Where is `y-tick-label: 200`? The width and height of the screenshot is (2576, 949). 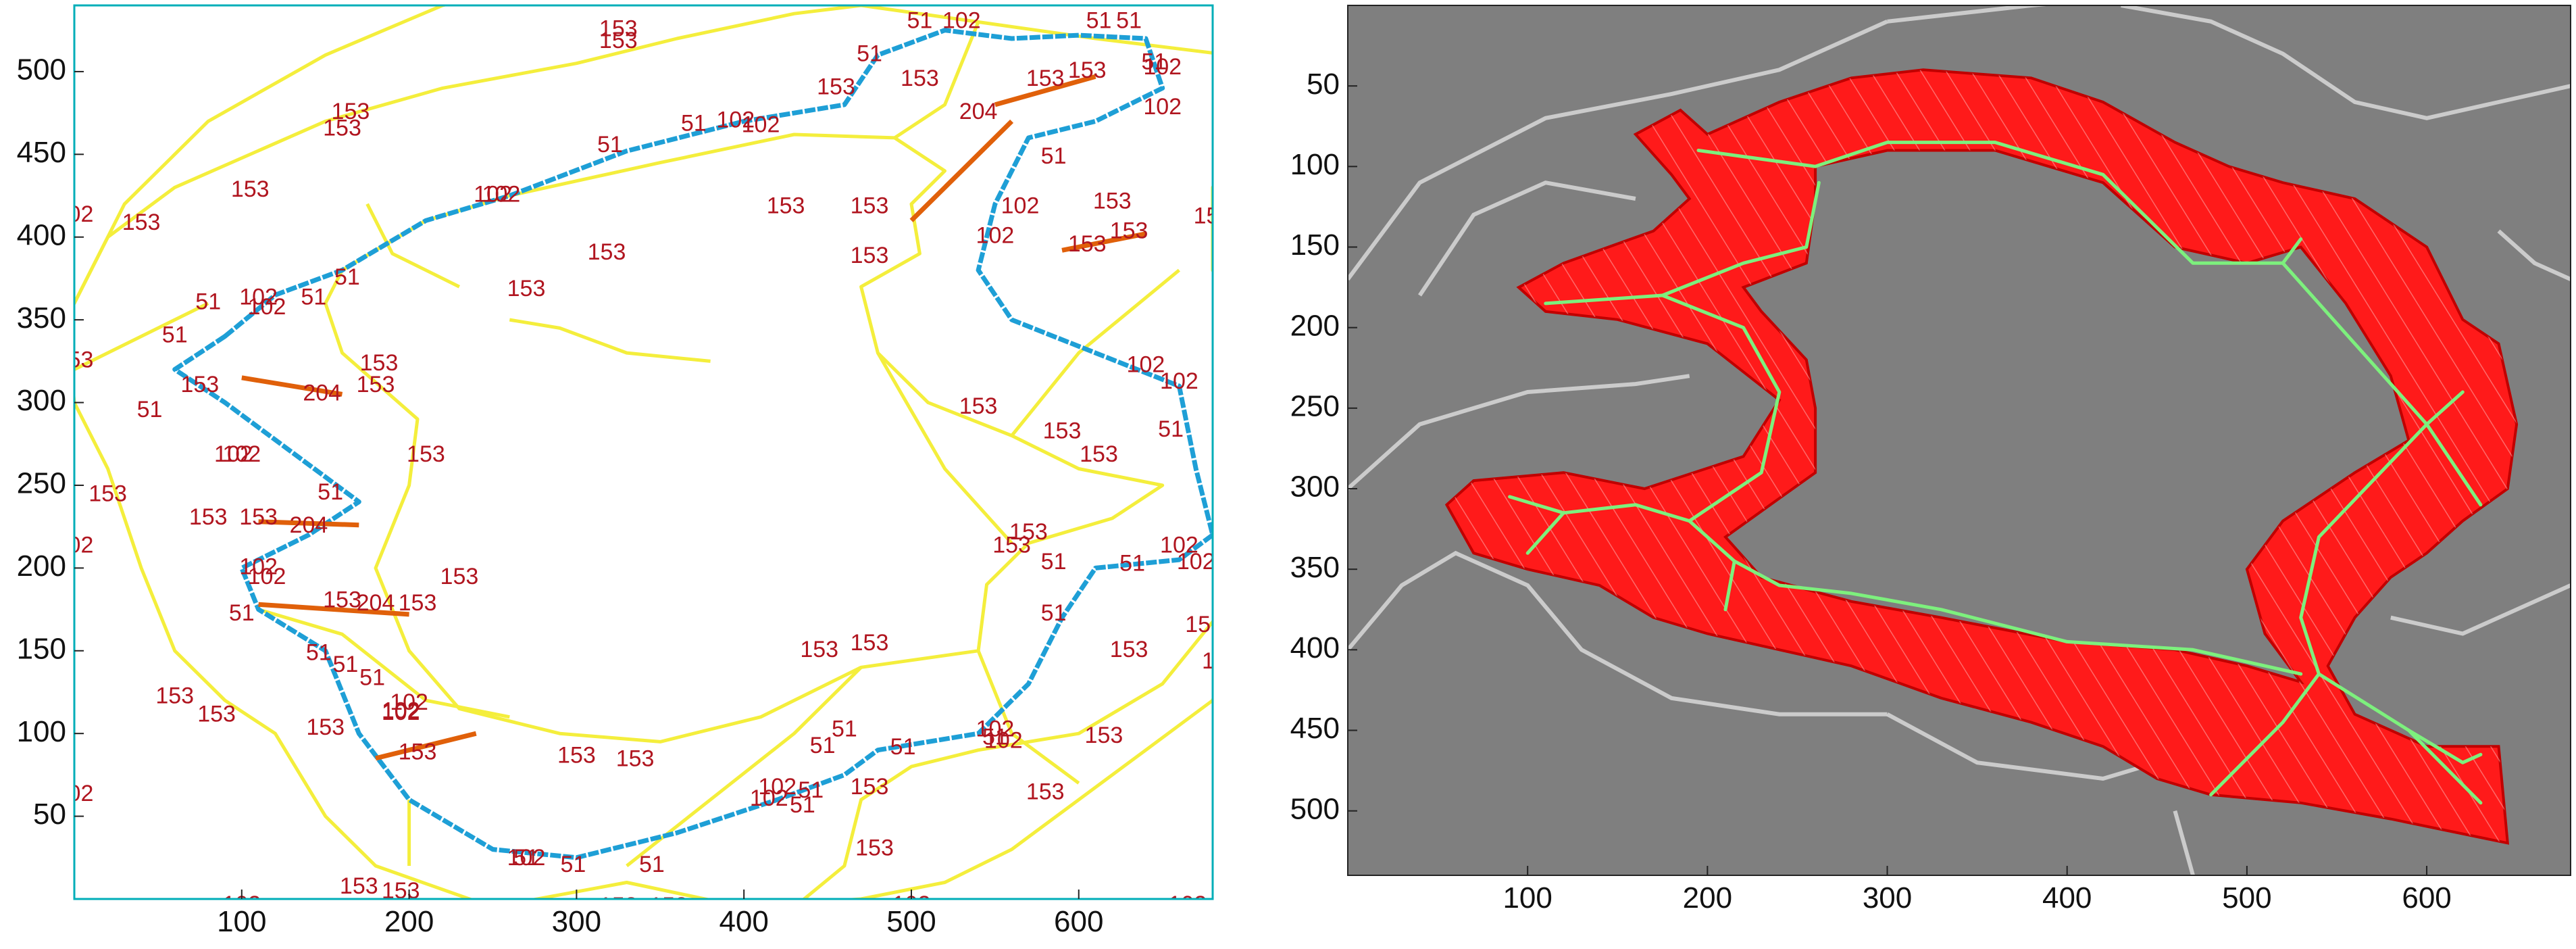
y-tick-label: 200 is located at coordinates (41, 566).